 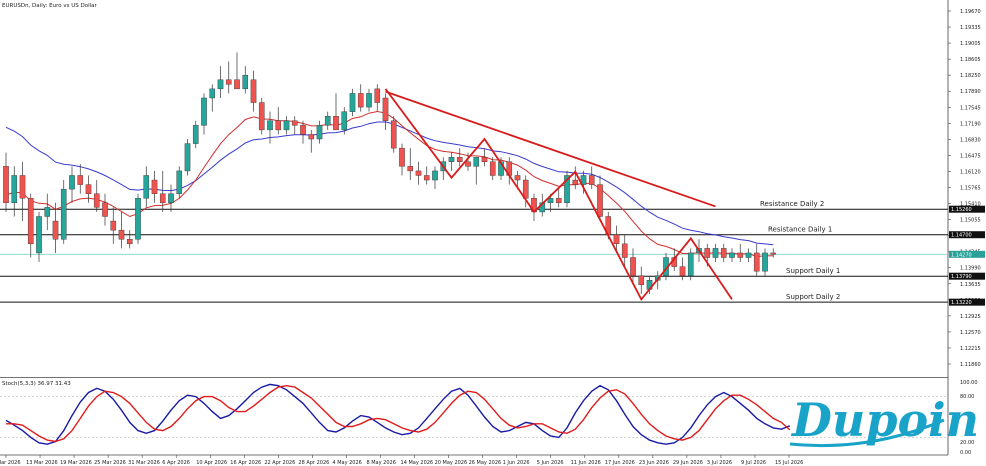 What do you see at coordinates (144, 463) in the screenshot?
I see `date-tick-label: 31 Mar 2026` at bounding box center [144, 463].